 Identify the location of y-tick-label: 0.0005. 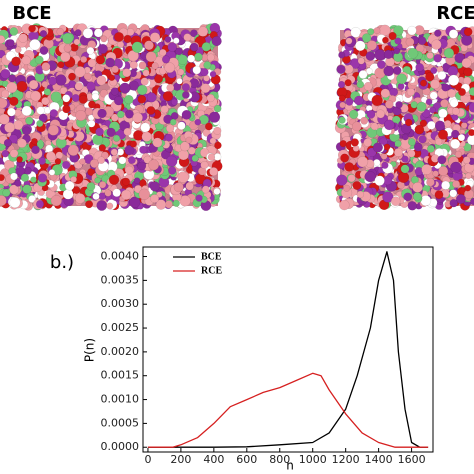
(120, 422).